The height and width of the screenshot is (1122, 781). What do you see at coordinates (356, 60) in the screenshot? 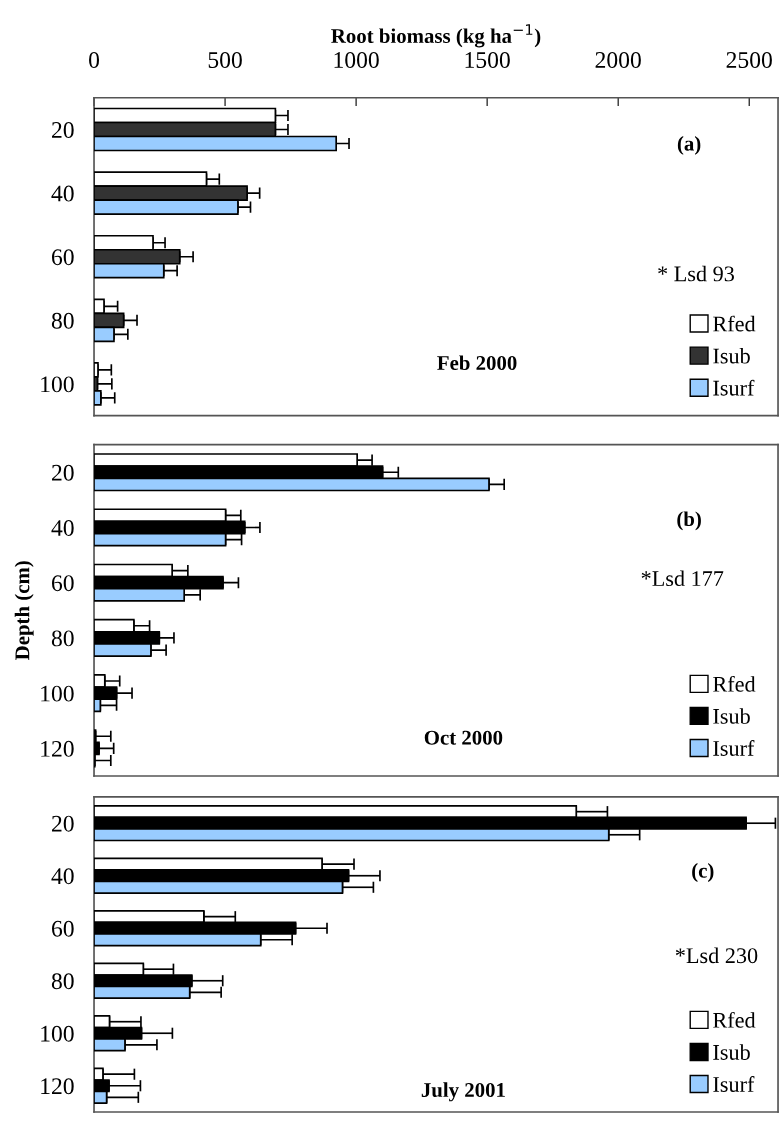
I see `x-tick-label: 1000` at bounding box center [356, 60].